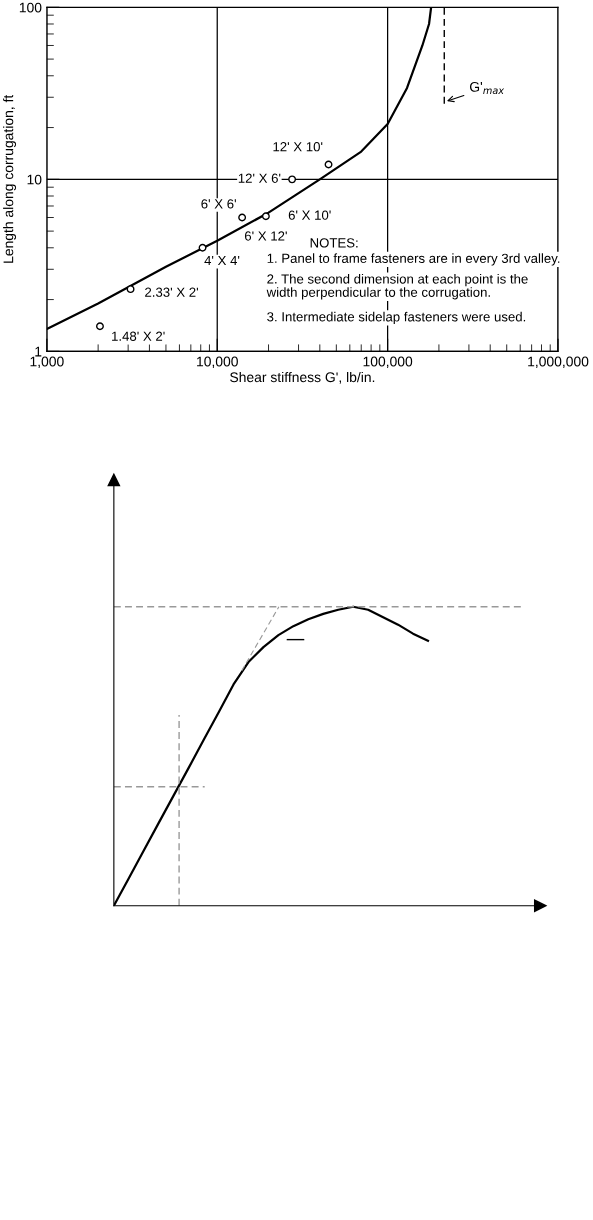 The width and height of the screenshot is (593, 1220). What do you see at coordinates (47, 362) in the screenshot?
I see `x-tick-label: 1,000` at bounding box center [47, 362].